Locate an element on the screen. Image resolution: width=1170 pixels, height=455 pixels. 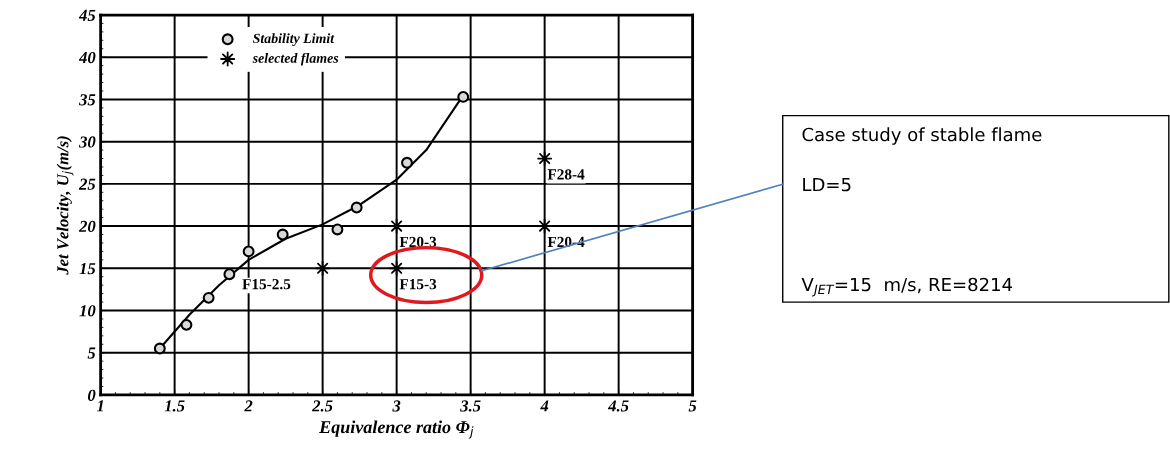
y-tick-label: 20 is located at coordinates (87, 226).